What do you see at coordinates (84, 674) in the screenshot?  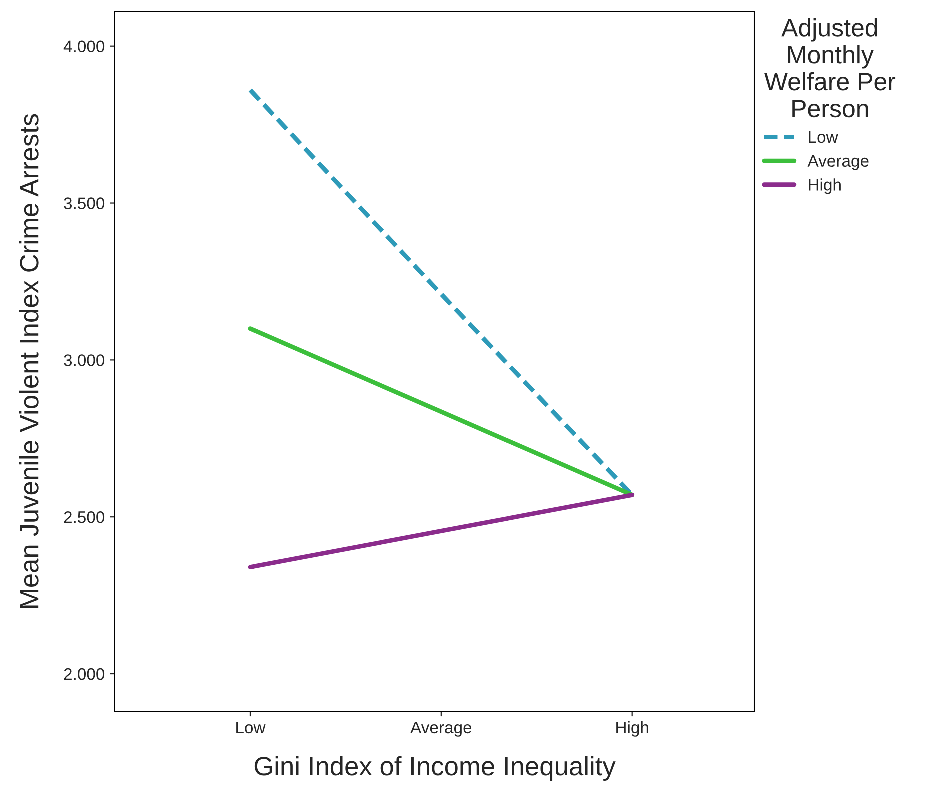 I see `y-tick-label: 2.000` at bounding box center [84, 674].